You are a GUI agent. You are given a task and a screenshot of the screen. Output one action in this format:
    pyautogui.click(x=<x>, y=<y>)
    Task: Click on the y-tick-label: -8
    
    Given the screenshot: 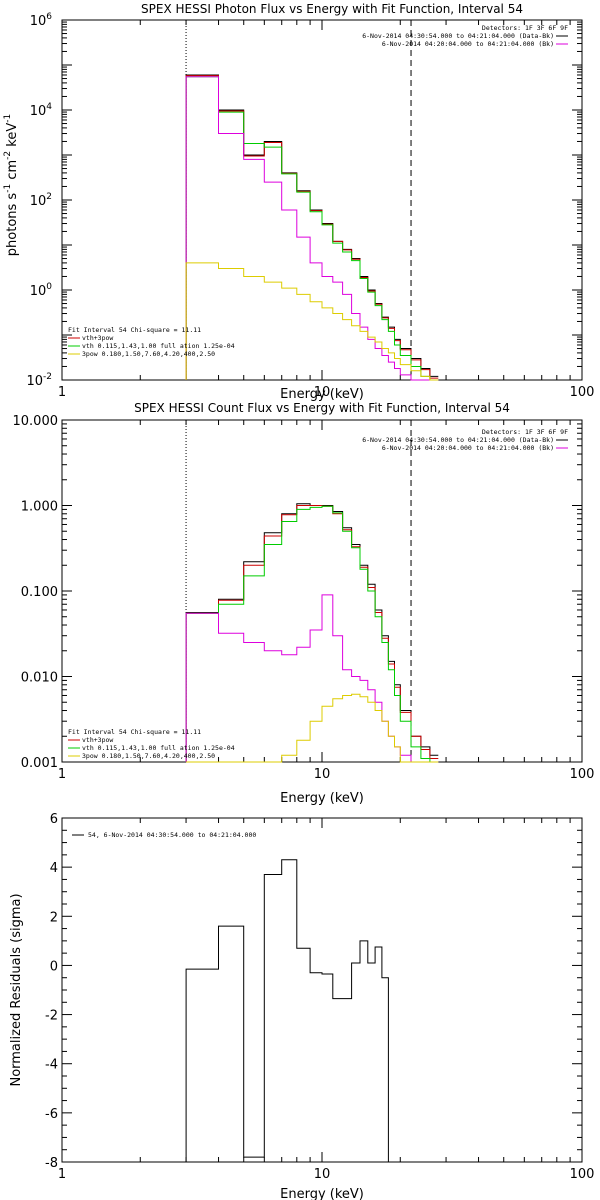 What is the action you would take?
    pyautogui.click(x=51, y=1163)
    